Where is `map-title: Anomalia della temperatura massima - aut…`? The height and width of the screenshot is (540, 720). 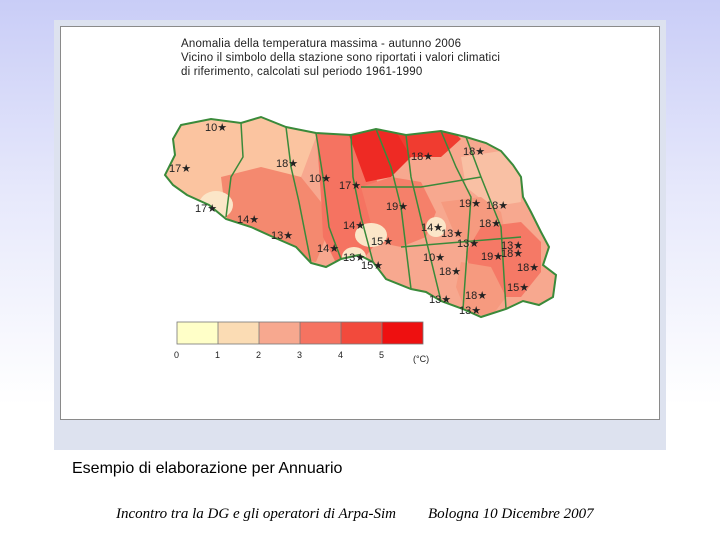 map-title: Anomalia della temperatura massima - aut… is located at coordinates (340, 58).